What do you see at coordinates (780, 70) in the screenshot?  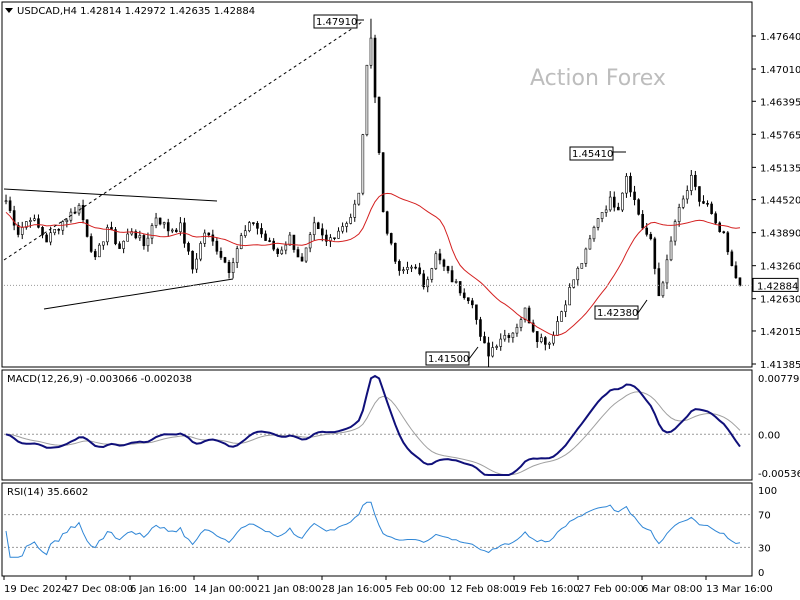 I see `price-tick-label: 1.47010` at bounding box center [780, 70].